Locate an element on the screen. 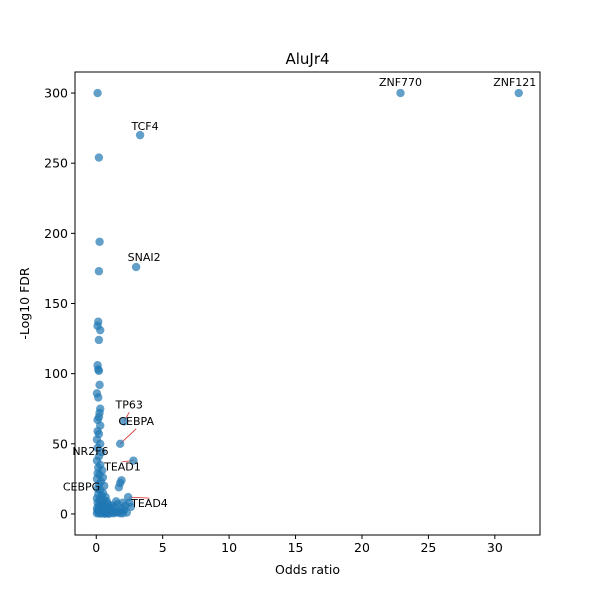 The height and width of the screenshot is (600, 600). x-tick-label: 15 is located at coordinates (296, 547).